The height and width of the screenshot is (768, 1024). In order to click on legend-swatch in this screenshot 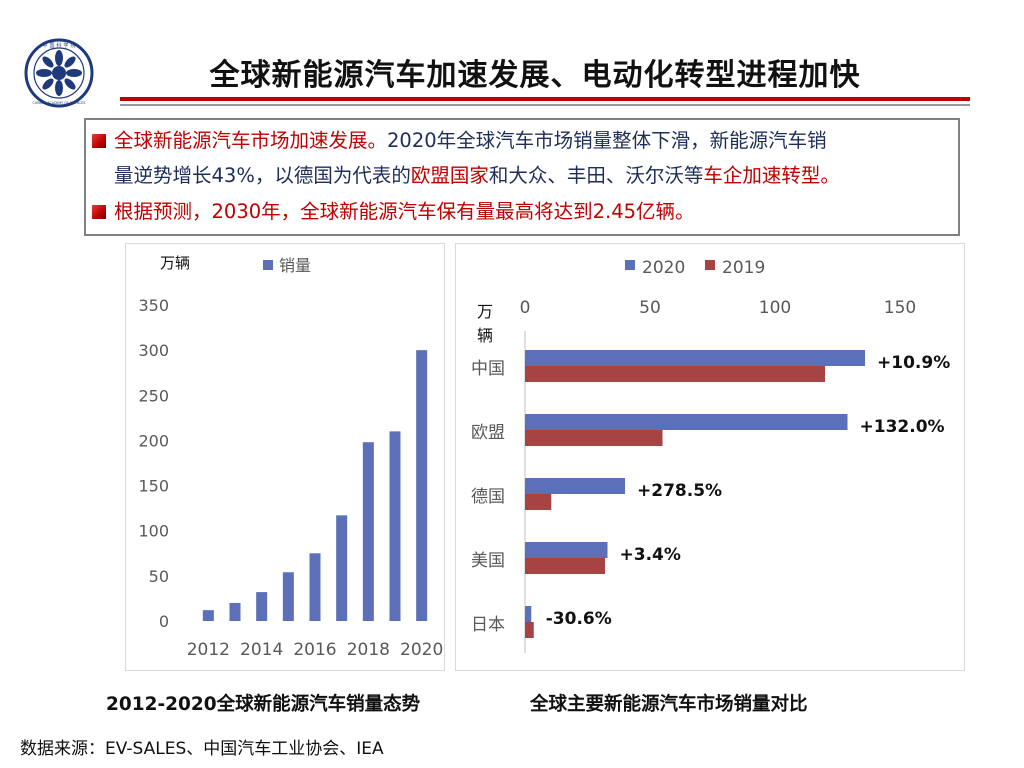, I will do `click(268, 265)`.